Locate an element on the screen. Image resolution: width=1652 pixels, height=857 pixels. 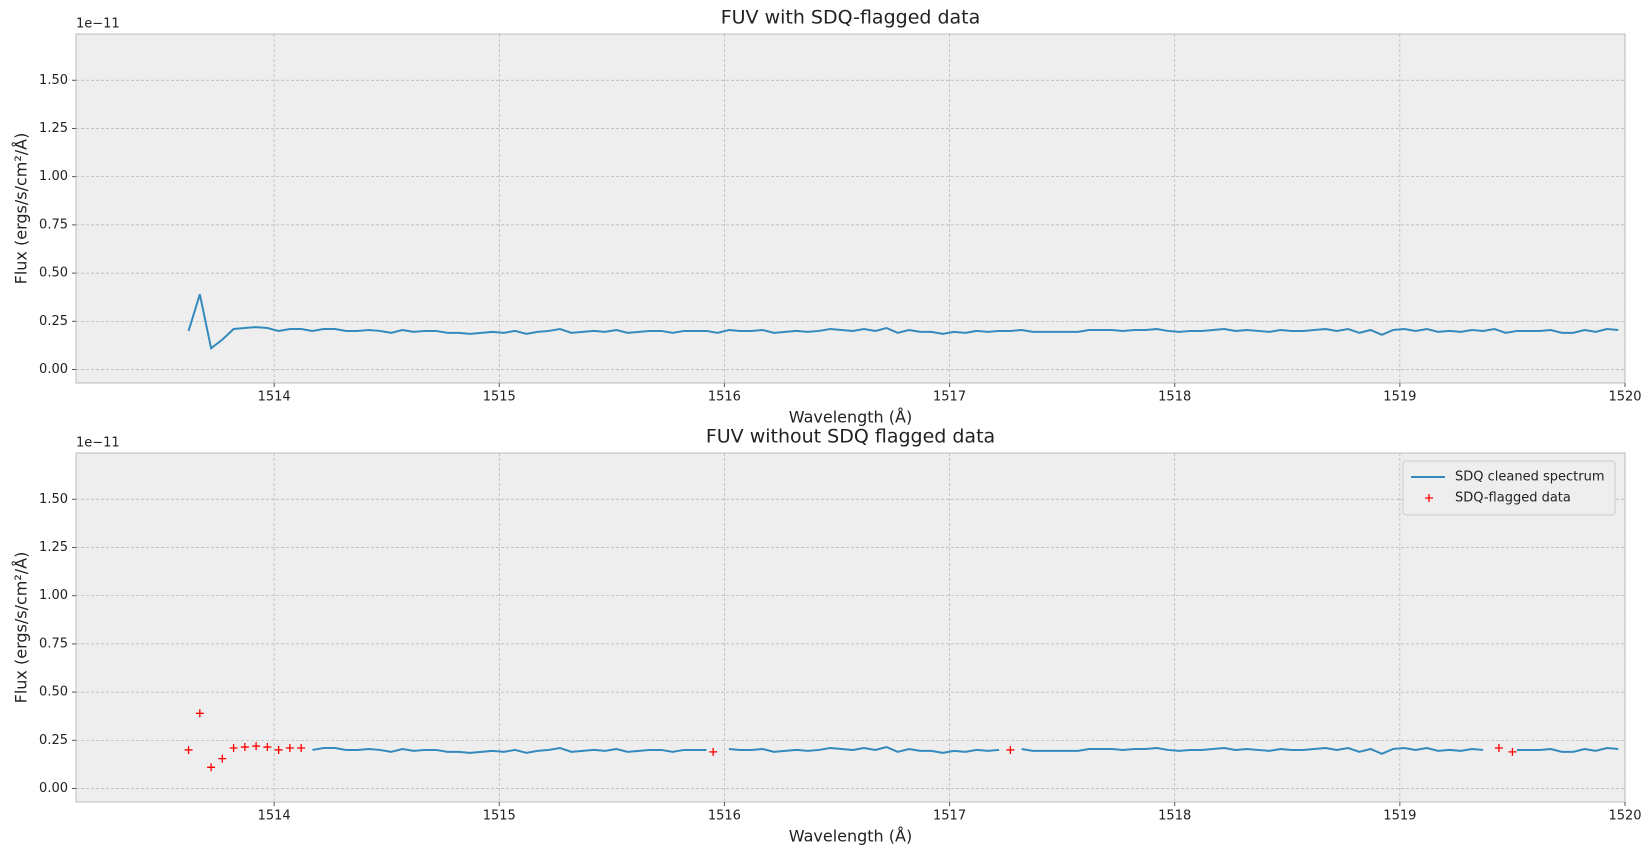
legend-label: SDQ-flagged data is located at coordinates (1513, 498).